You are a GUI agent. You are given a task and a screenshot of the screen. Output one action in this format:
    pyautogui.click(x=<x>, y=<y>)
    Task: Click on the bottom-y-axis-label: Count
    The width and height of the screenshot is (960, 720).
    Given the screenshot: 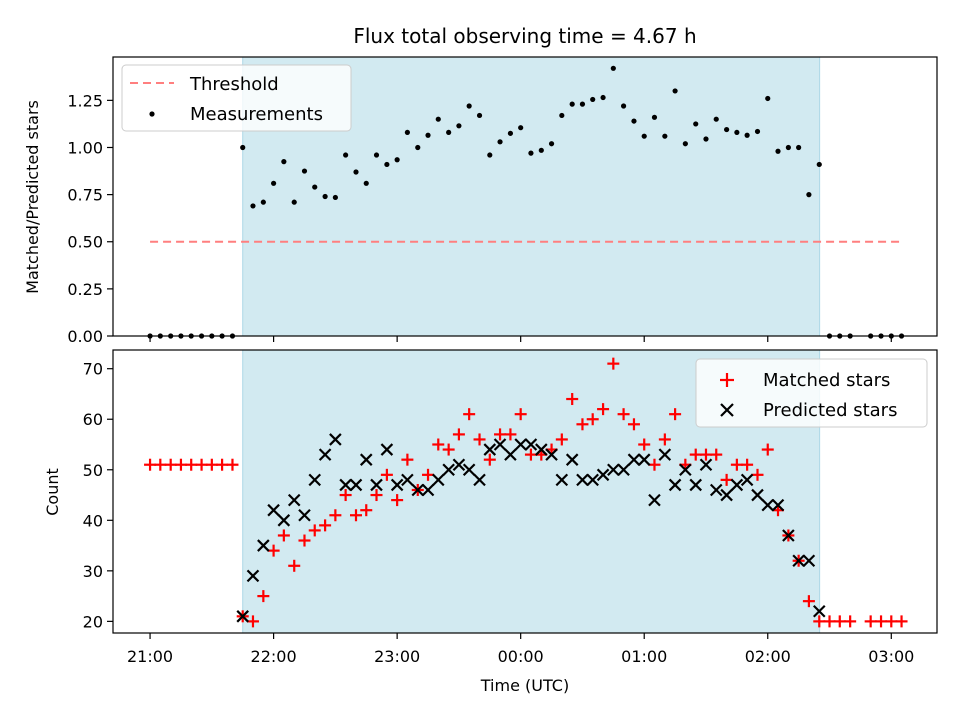 What is the action you would take?
    pyautogui.click(x=52, y=492)
    